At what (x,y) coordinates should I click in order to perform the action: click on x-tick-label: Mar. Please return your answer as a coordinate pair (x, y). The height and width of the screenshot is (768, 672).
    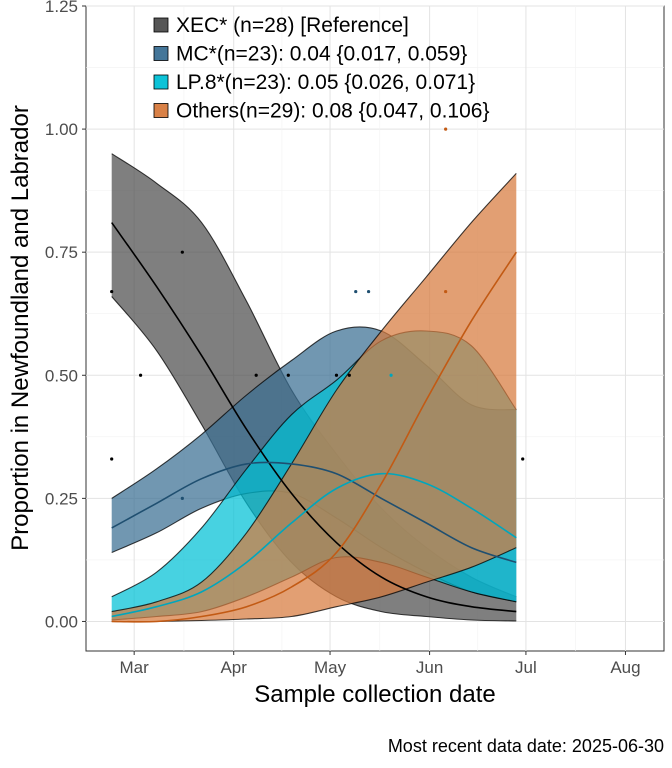
    Looking at the image, I should click on (135, 667).